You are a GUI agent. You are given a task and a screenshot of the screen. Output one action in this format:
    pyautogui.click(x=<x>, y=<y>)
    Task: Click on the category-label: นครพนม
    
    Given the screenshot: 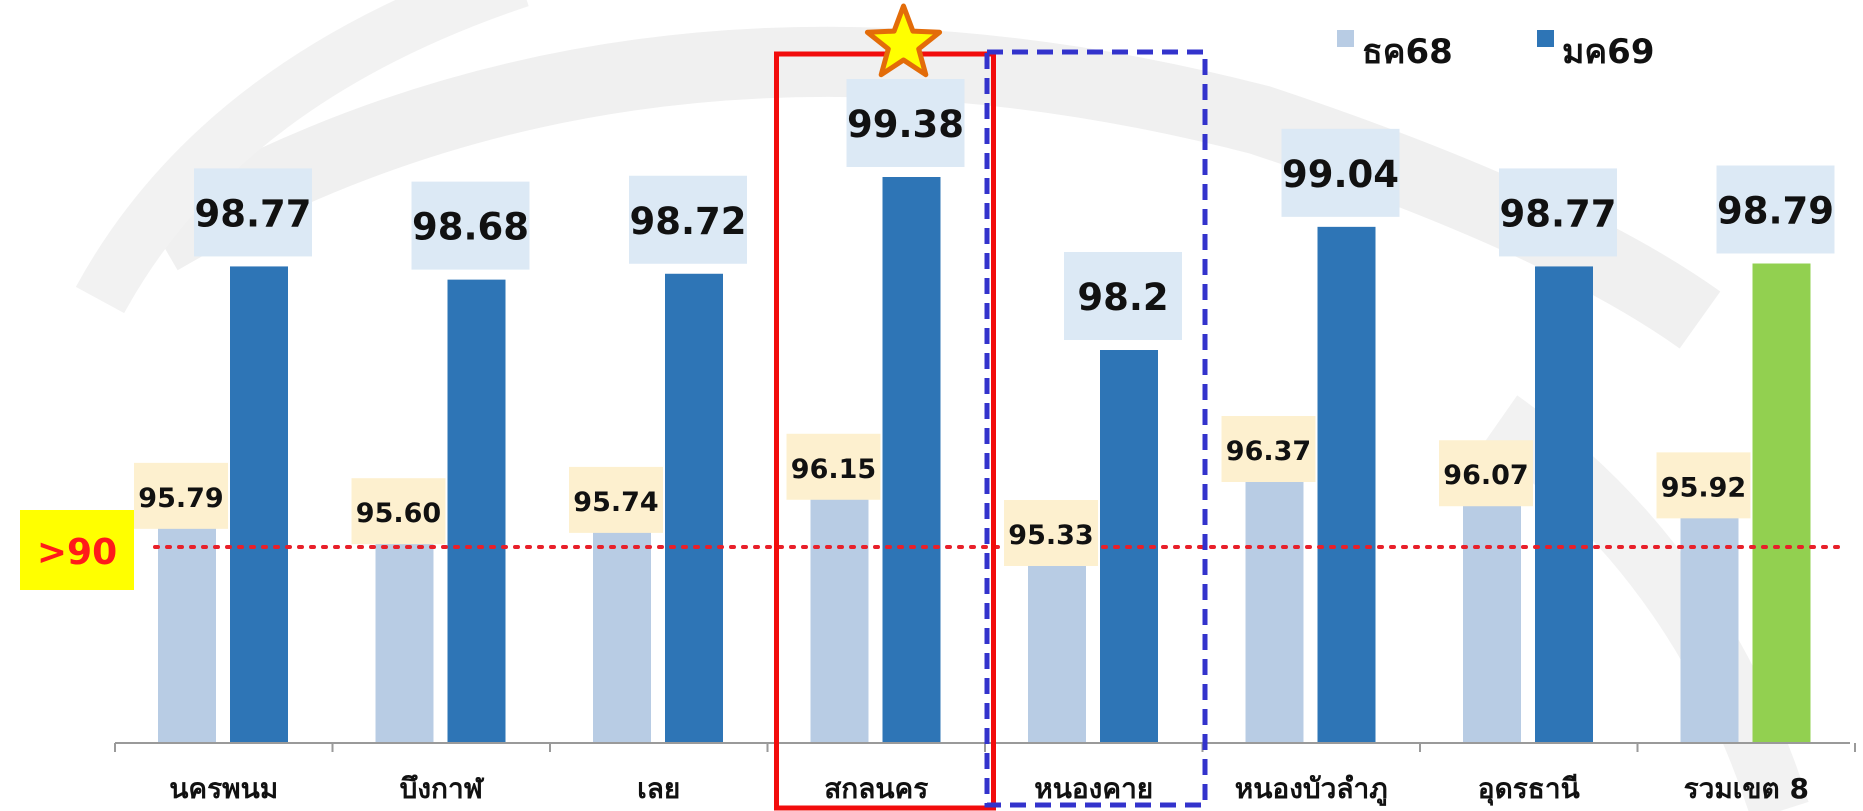 What is the action you would take?
    pyautogui.click(x=223, y=788)
    